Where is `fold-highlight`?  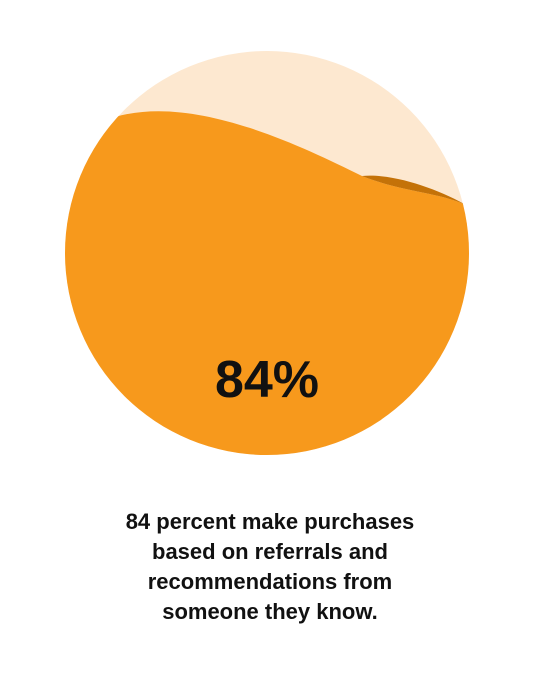 fold-highlight is located at coordinates (415, 190).